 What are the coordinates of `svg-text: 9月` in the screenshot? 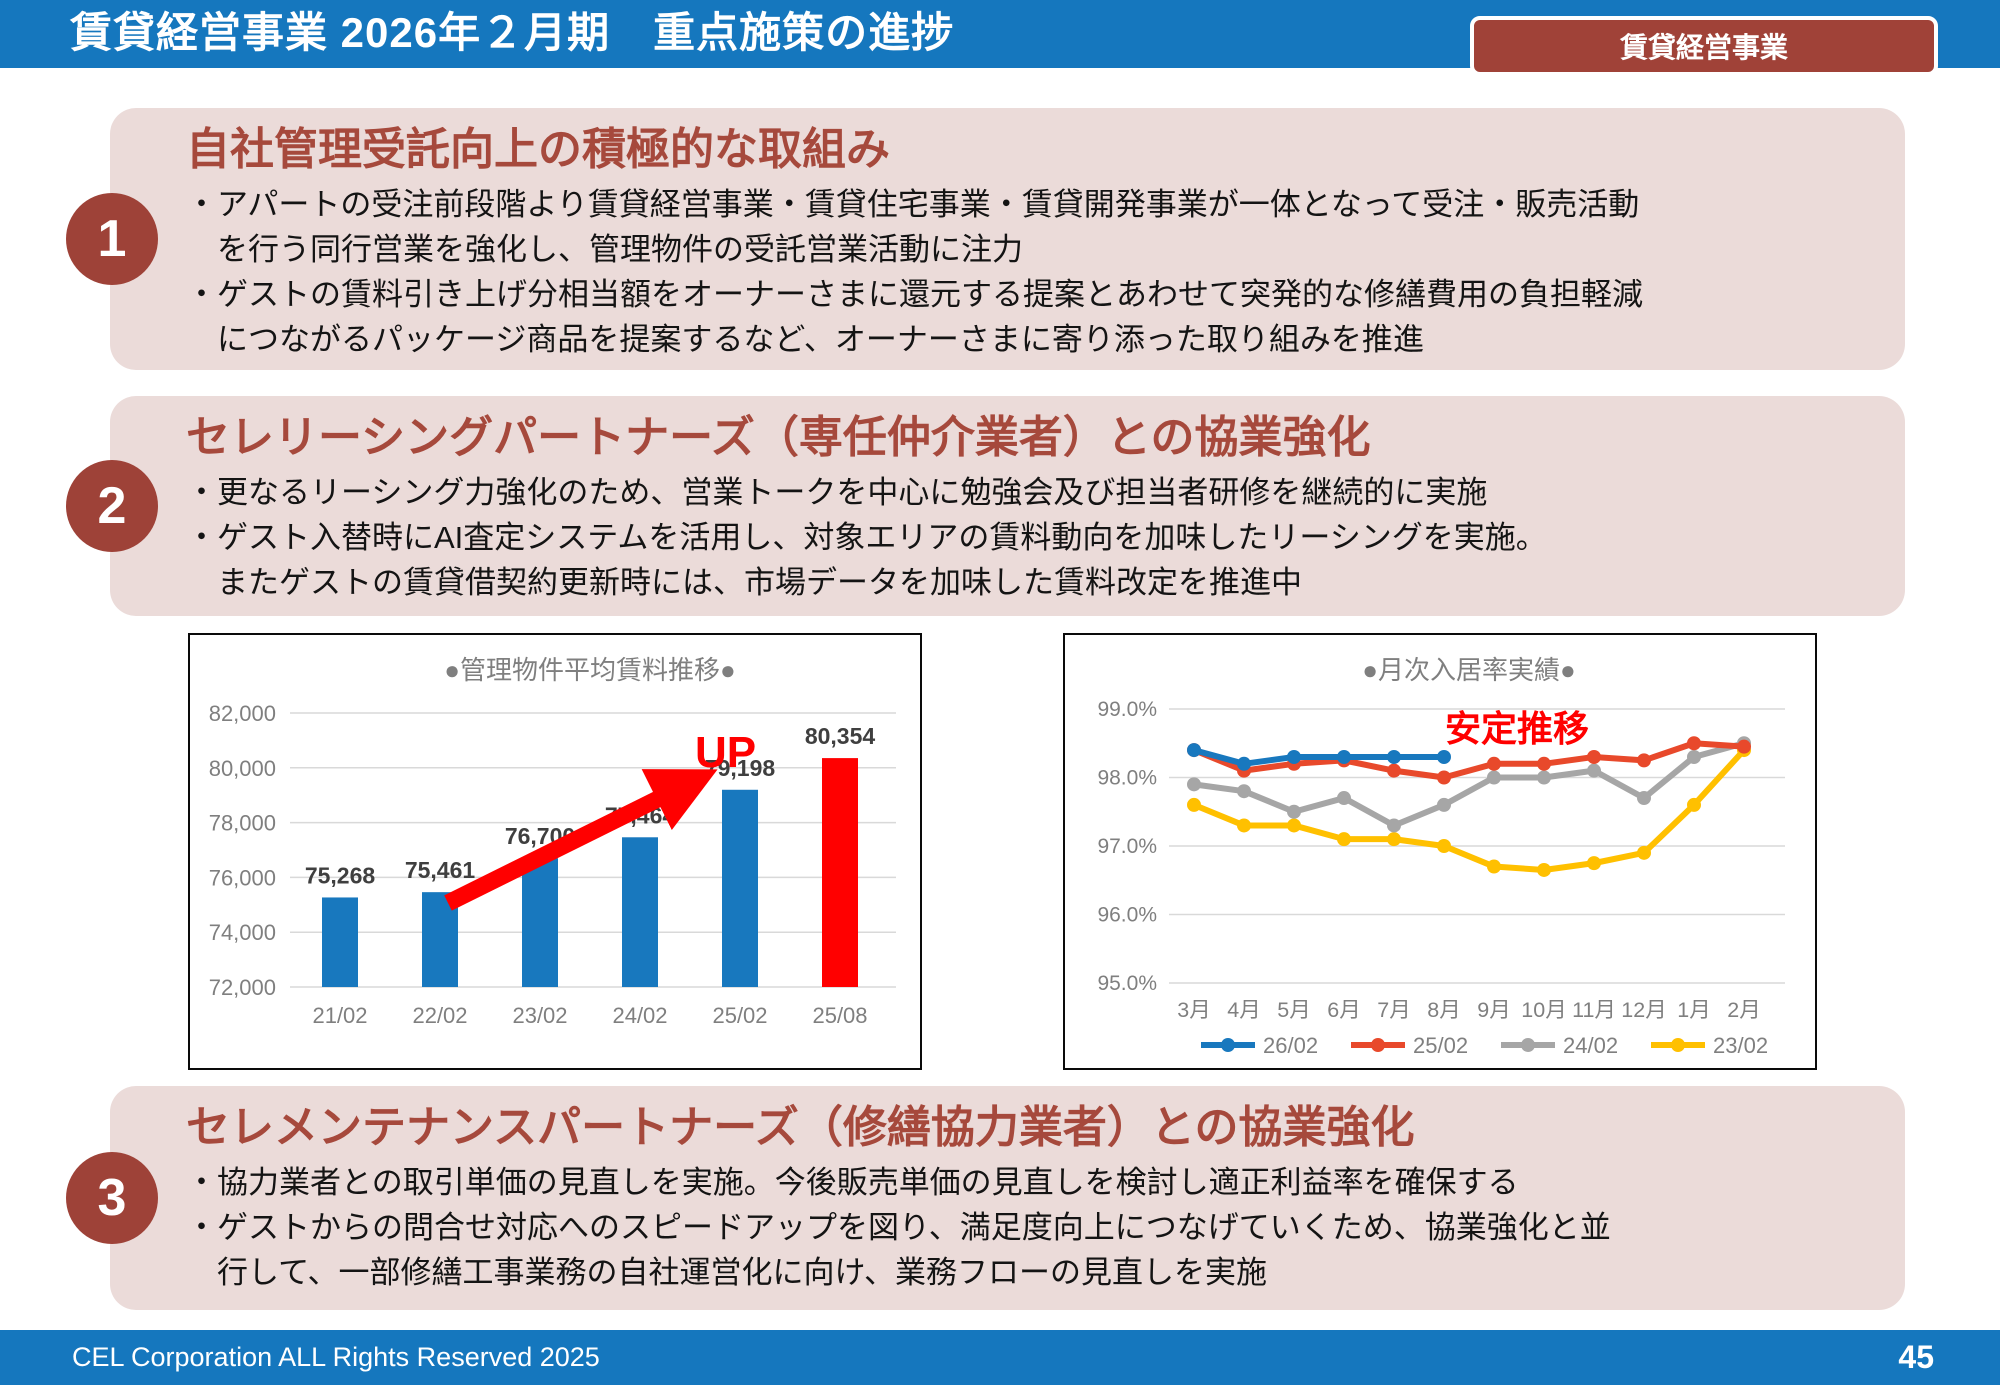 It's located at (1493, 1010).